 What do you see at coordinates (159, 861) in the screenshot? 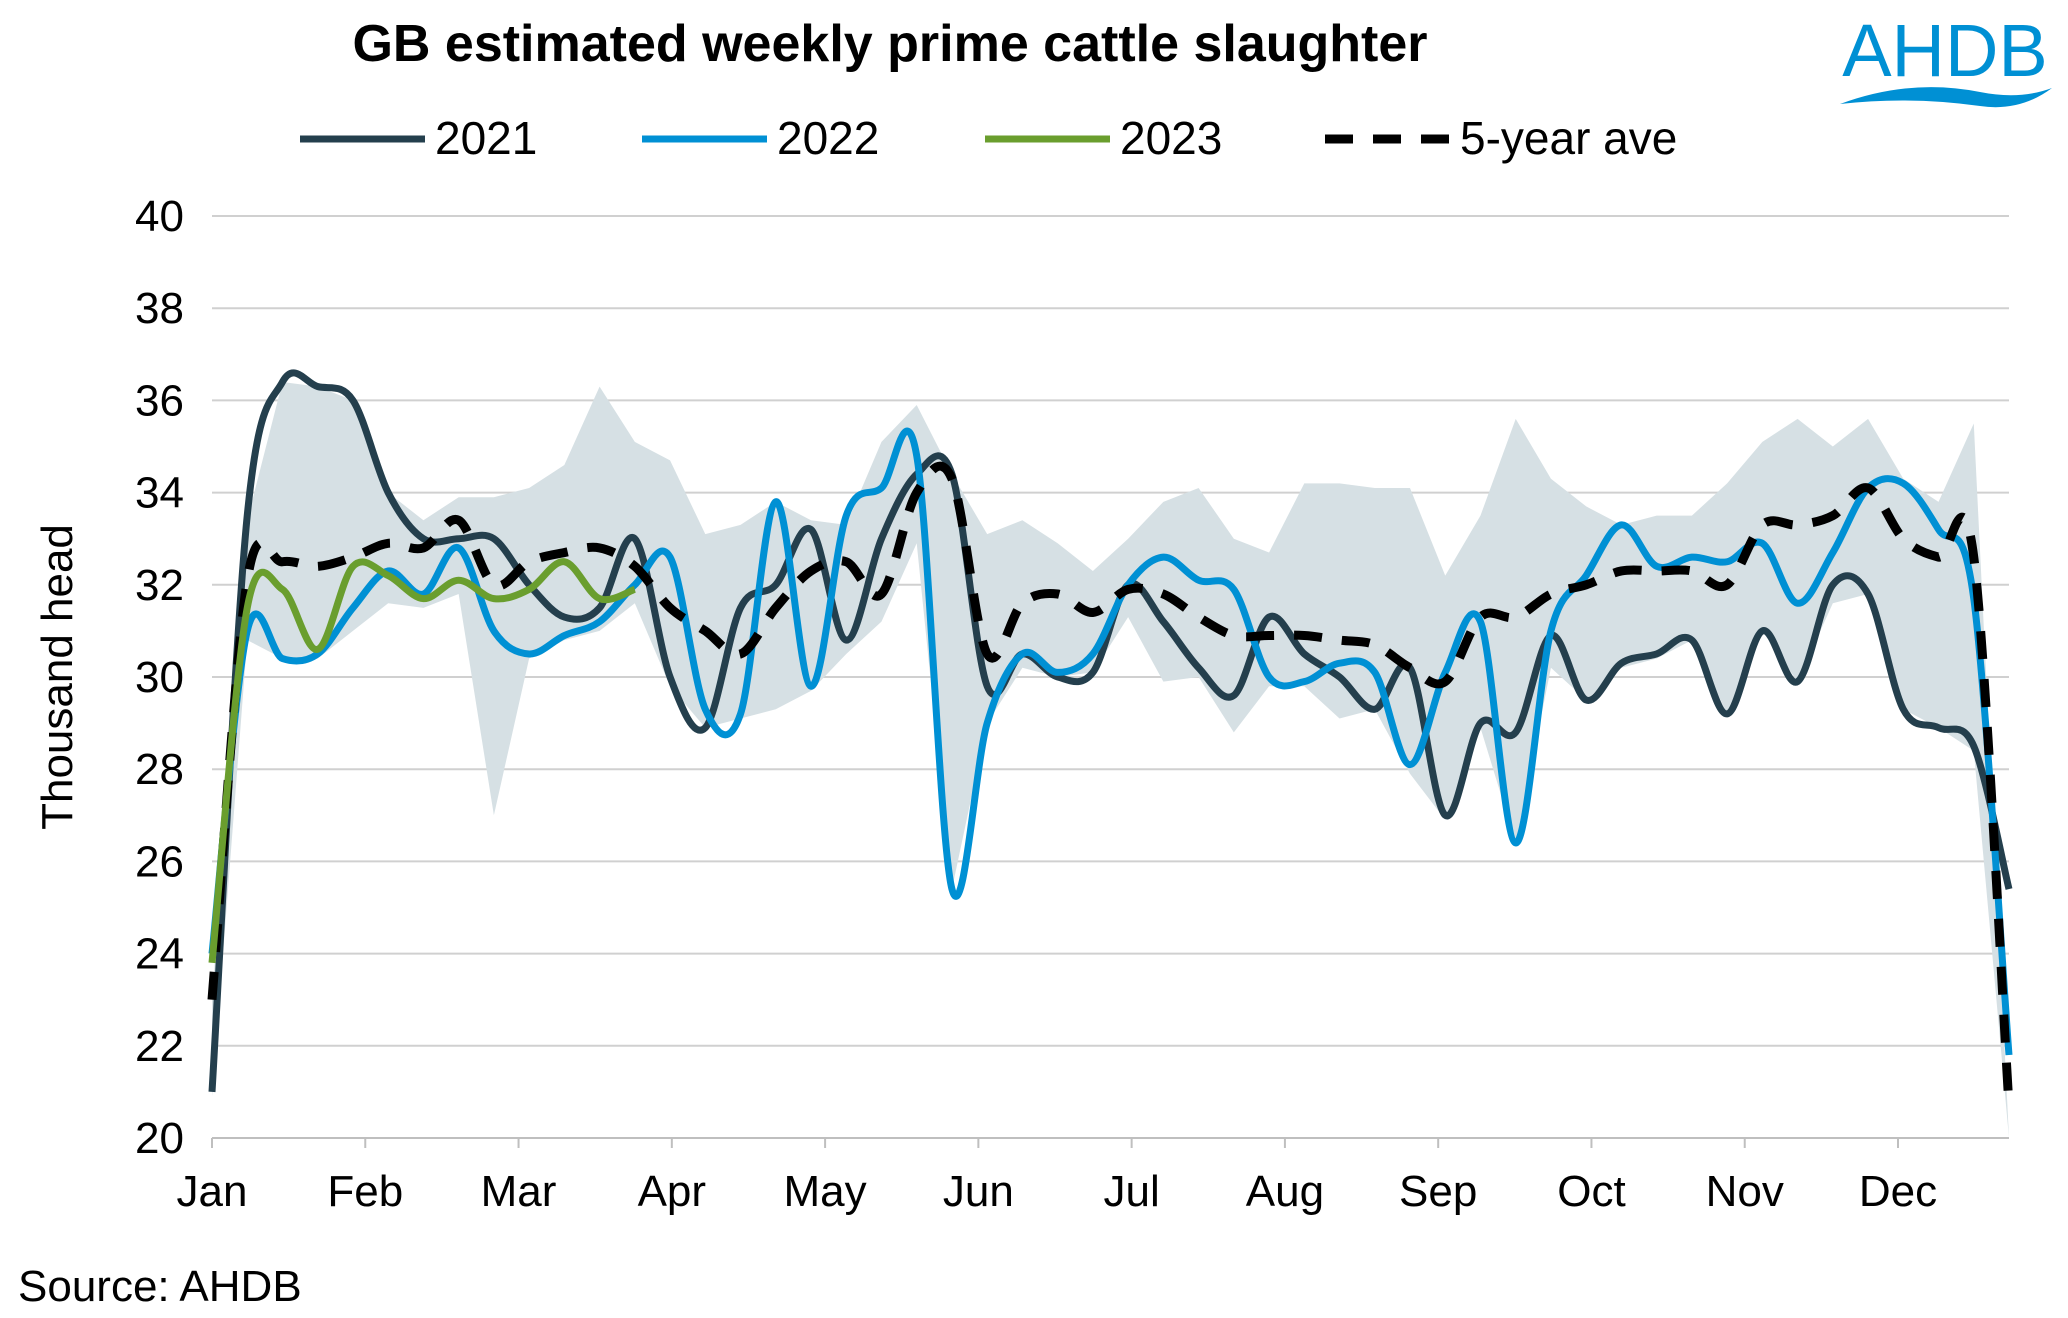
I see `y-tick-label: 26` at bounding box center [159, 861].